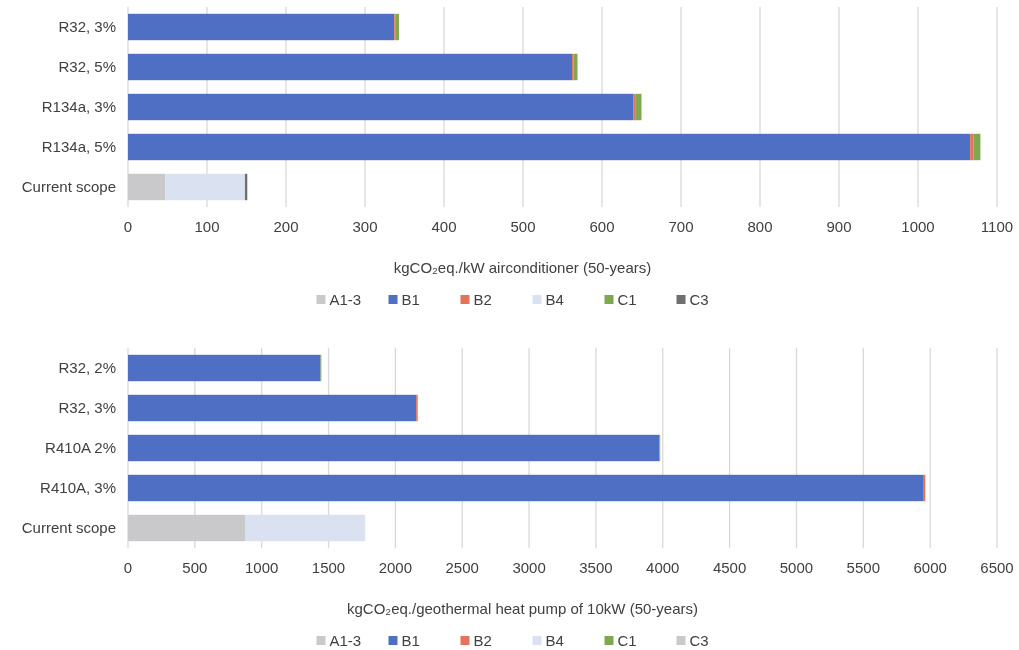  Describe the element at coordinates (207, 226) in the screenshot. I see `x-tick-label: 100` at that location.